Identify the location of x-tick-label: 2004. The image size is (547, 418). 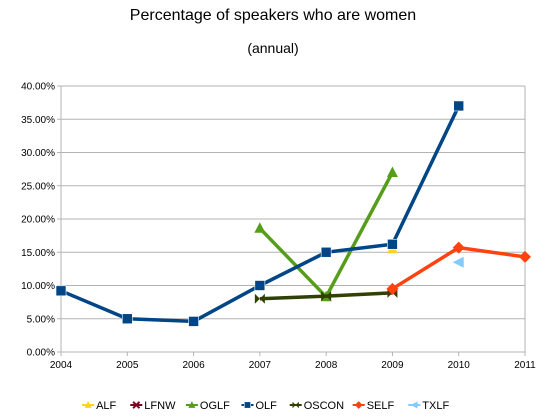
(61, 365).